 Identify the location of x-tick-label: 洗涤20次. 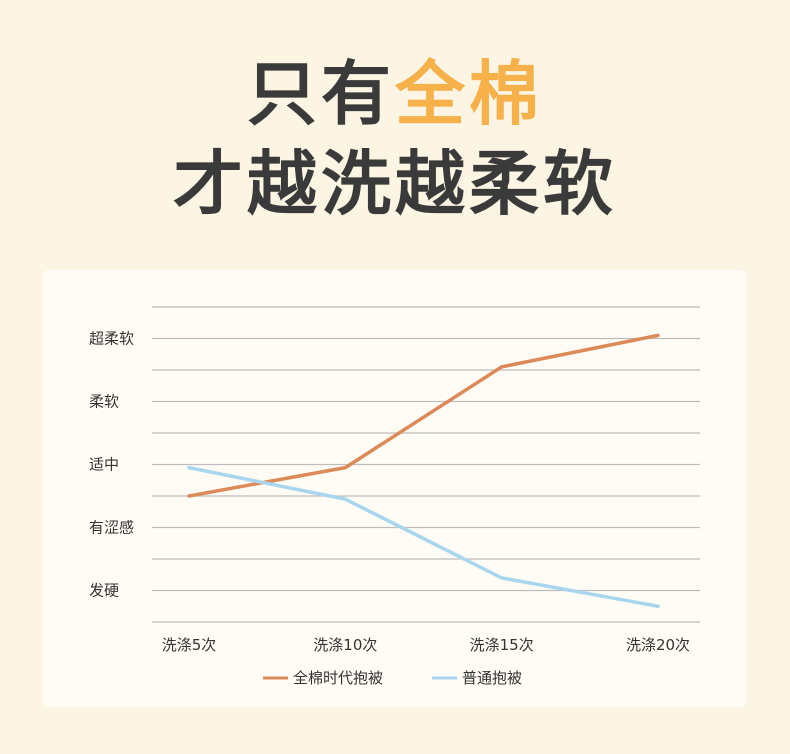
(658, 645).